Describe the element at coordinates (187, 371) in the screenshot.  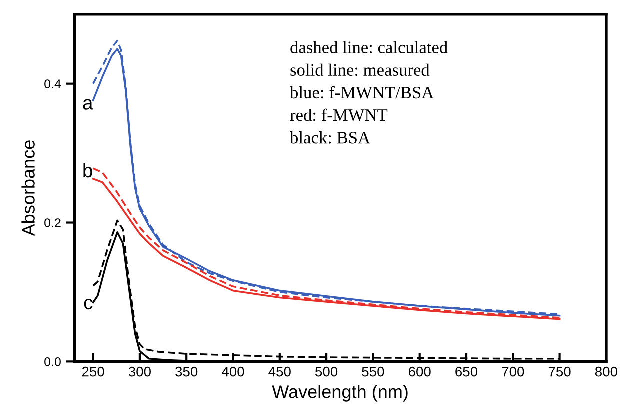
I see `x-tick-label: 350` at that location.